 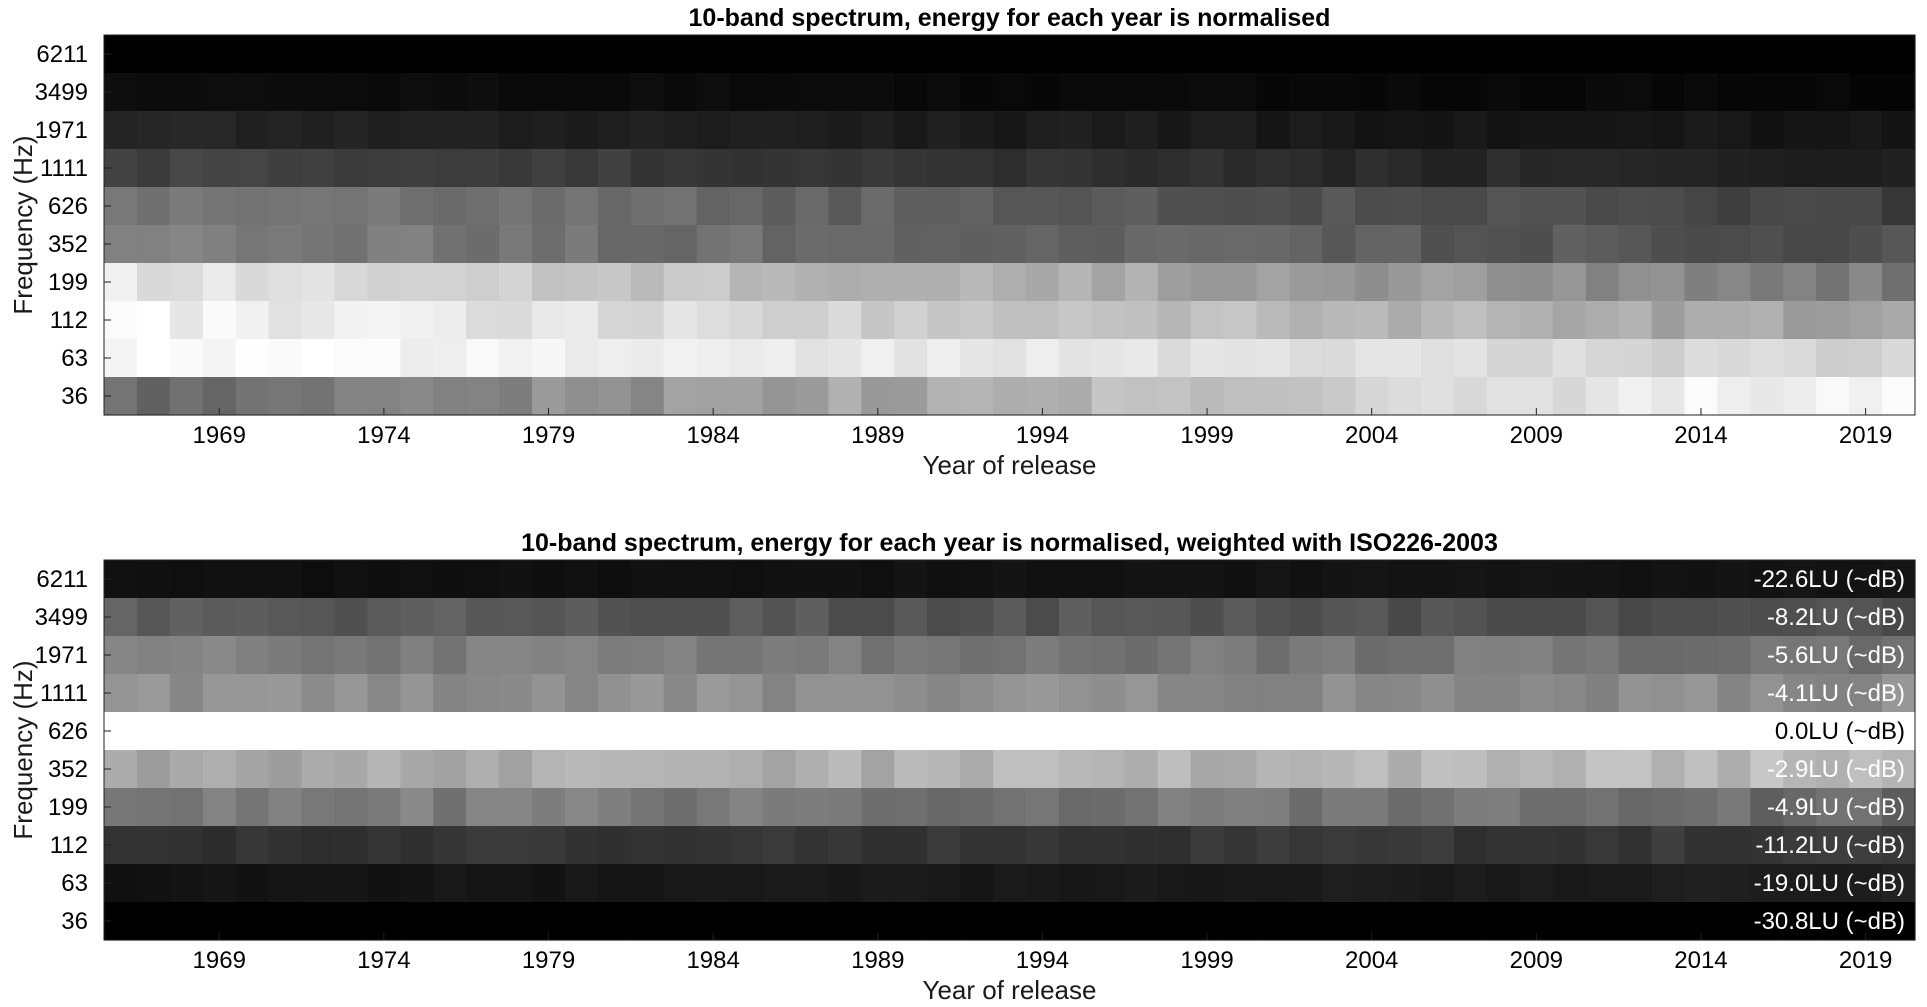 What do you see at coordinates (1371, 435) in the screenshot?
I see `x-tick-label: 2004` at bounding box center [1371, 435].